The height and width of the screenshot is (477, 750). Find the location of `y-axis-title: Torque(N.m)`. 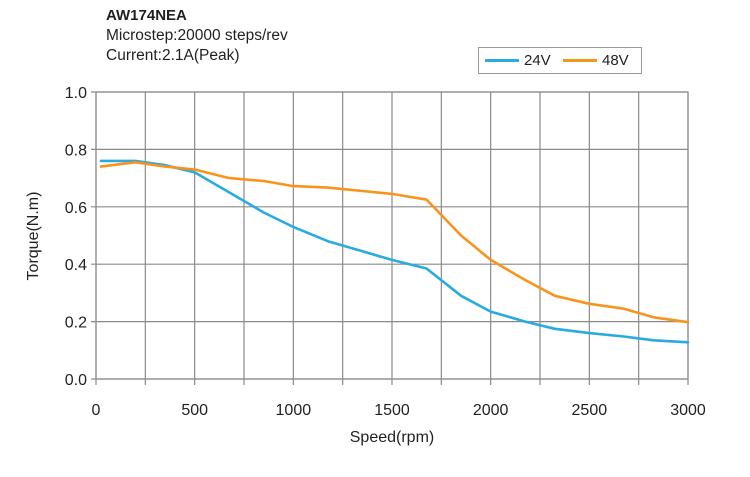

y-axis-title: Torque(N.m) is located at coordinates (33, 236).